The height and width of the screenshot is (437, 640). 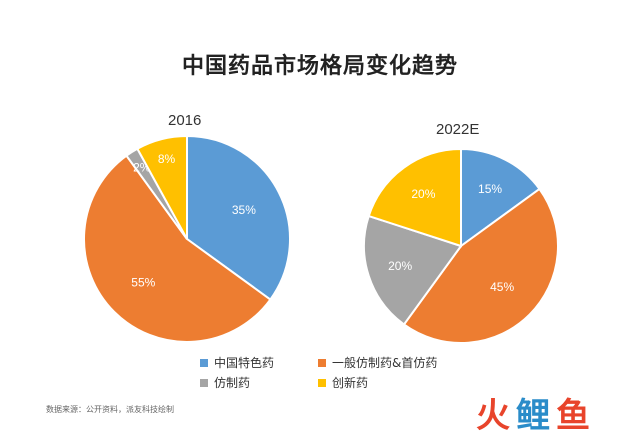 I want to click on slice-value-label: 15%, so click(x=490, y=189).